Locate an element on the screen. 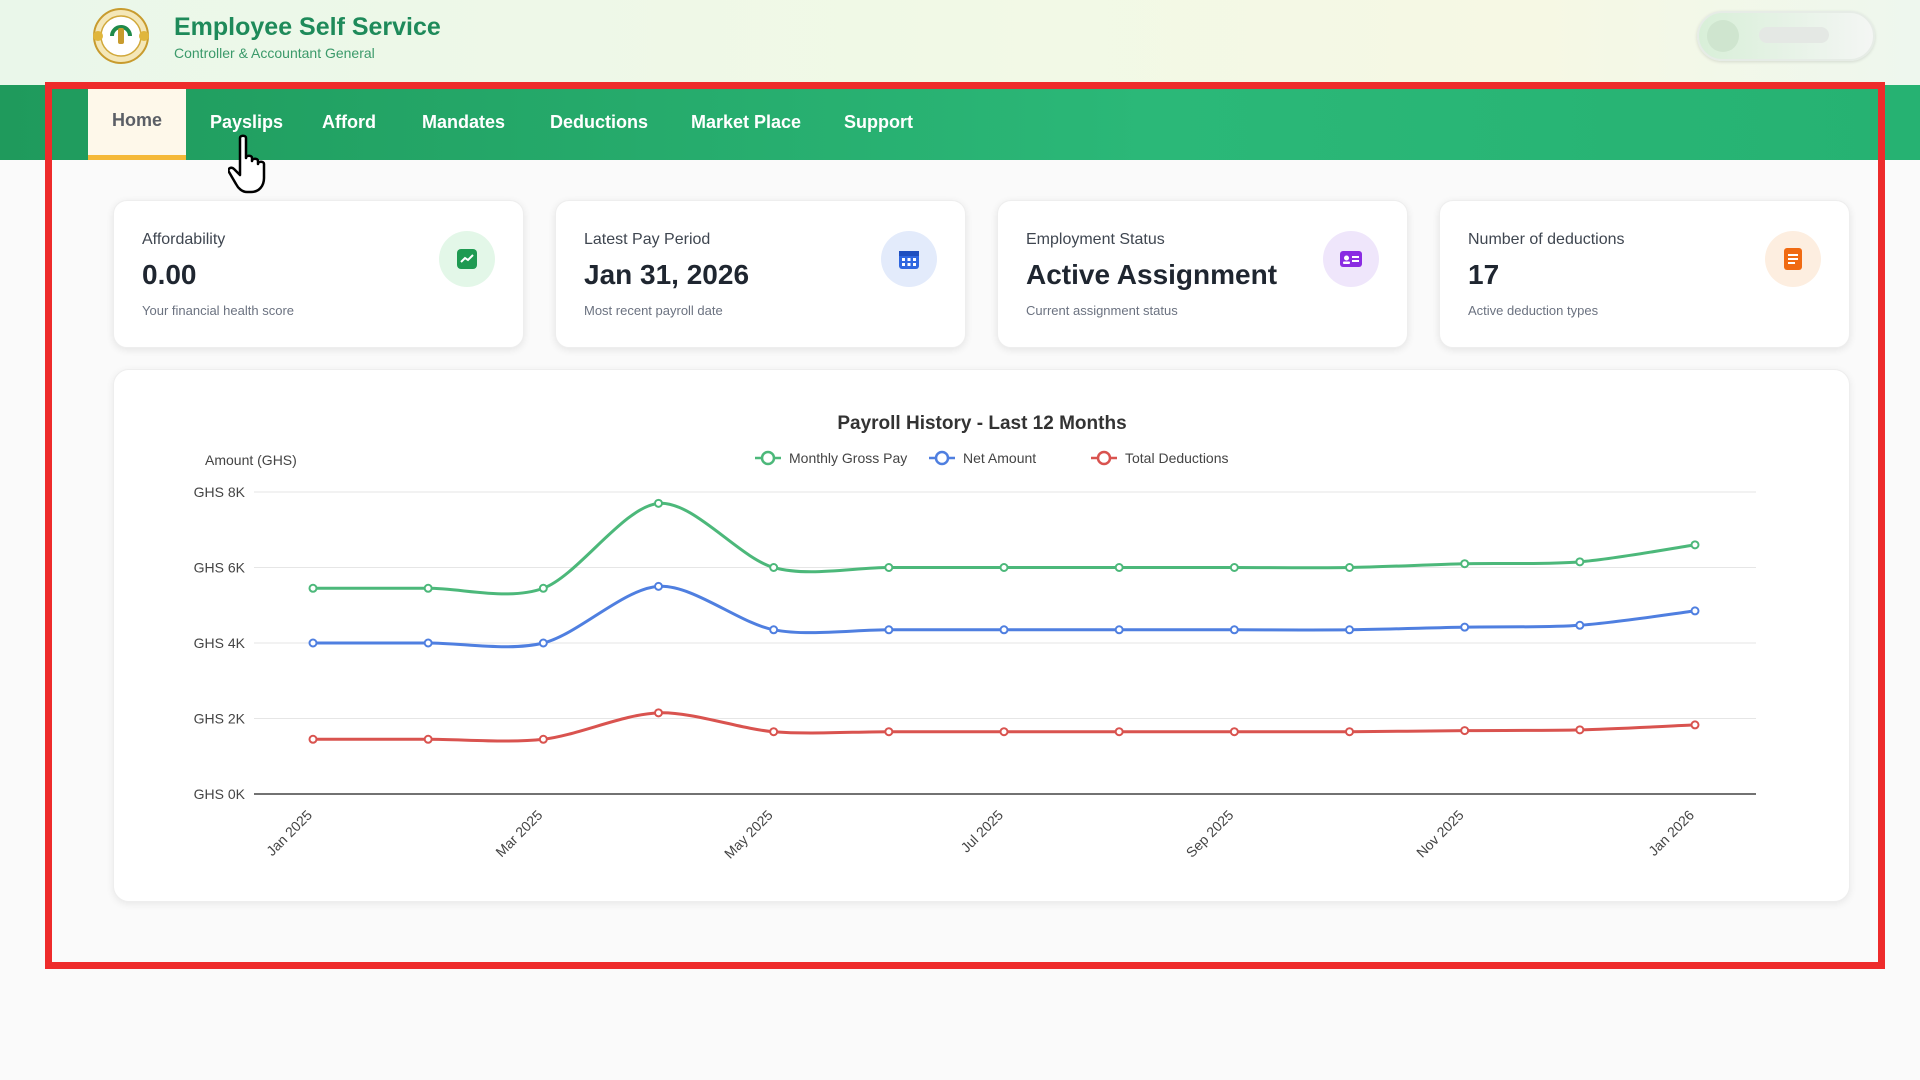  chart-title: Payroll History - Last 12 Months is located at coordinates (981, 423).